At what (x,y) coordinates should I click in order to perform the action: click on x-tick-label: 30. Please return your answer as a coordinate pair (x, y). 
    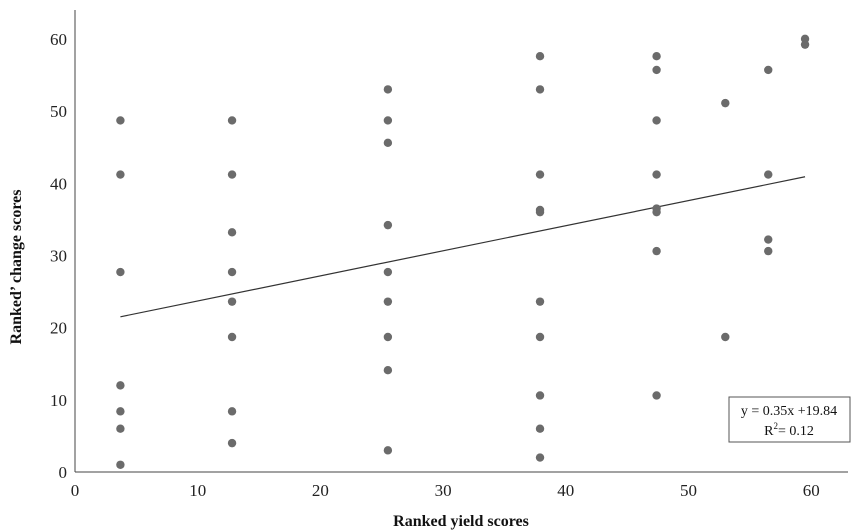
    Looking at the image, I should click on (443, 490).